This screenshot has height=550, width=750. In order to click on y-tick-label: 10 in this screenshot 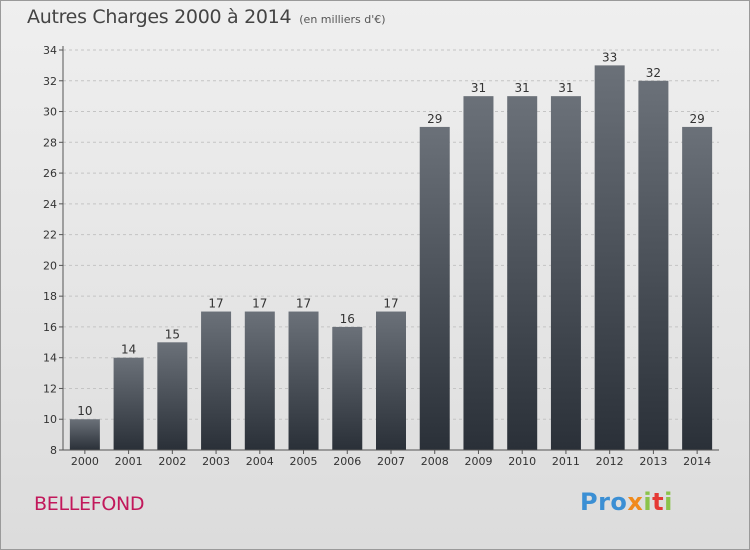, I will do `click(50, 419)`.